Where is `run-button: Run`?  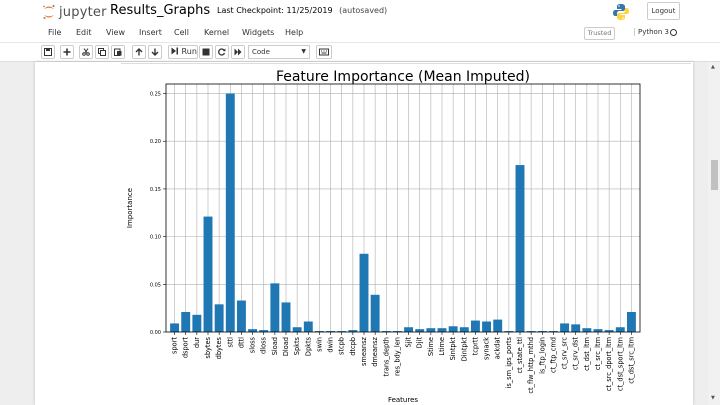
run-button: Run is located at coordinates (183, 52).